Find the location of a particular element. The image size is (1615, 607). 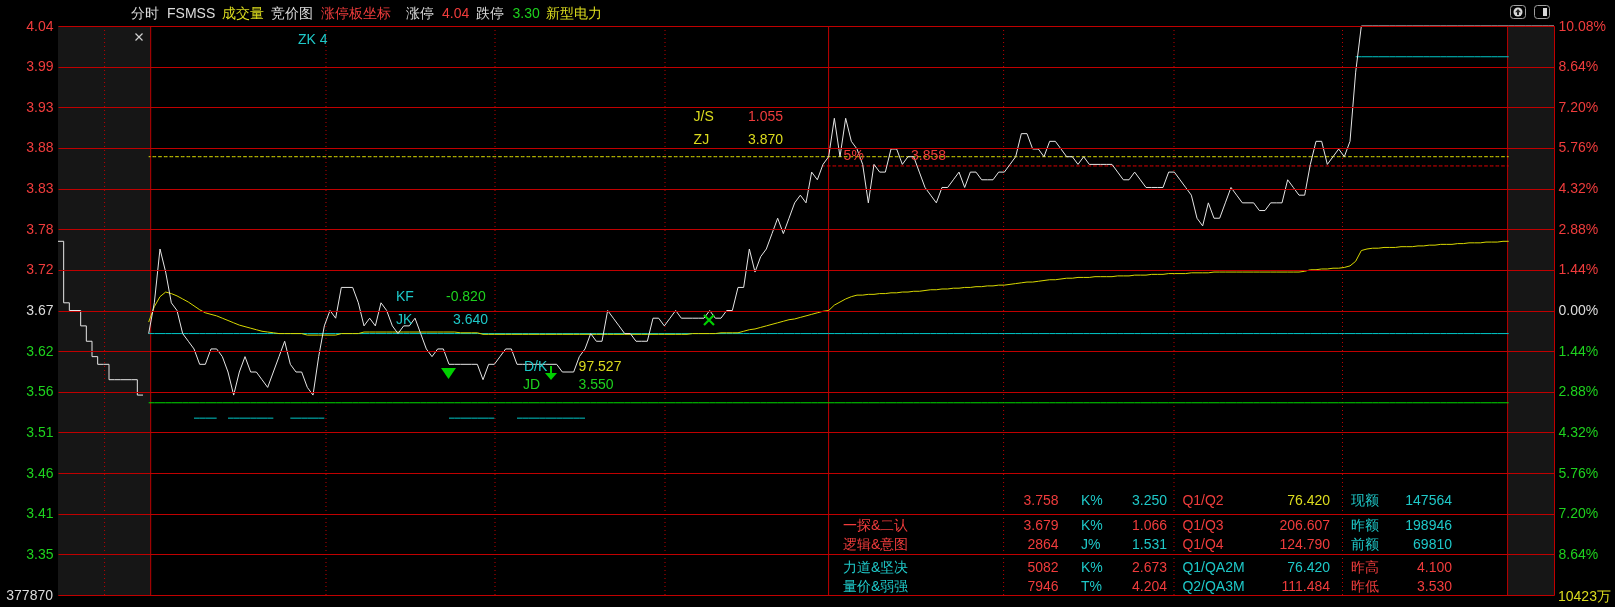

annotation: 4.204 is located at coordinates (1149, 585).